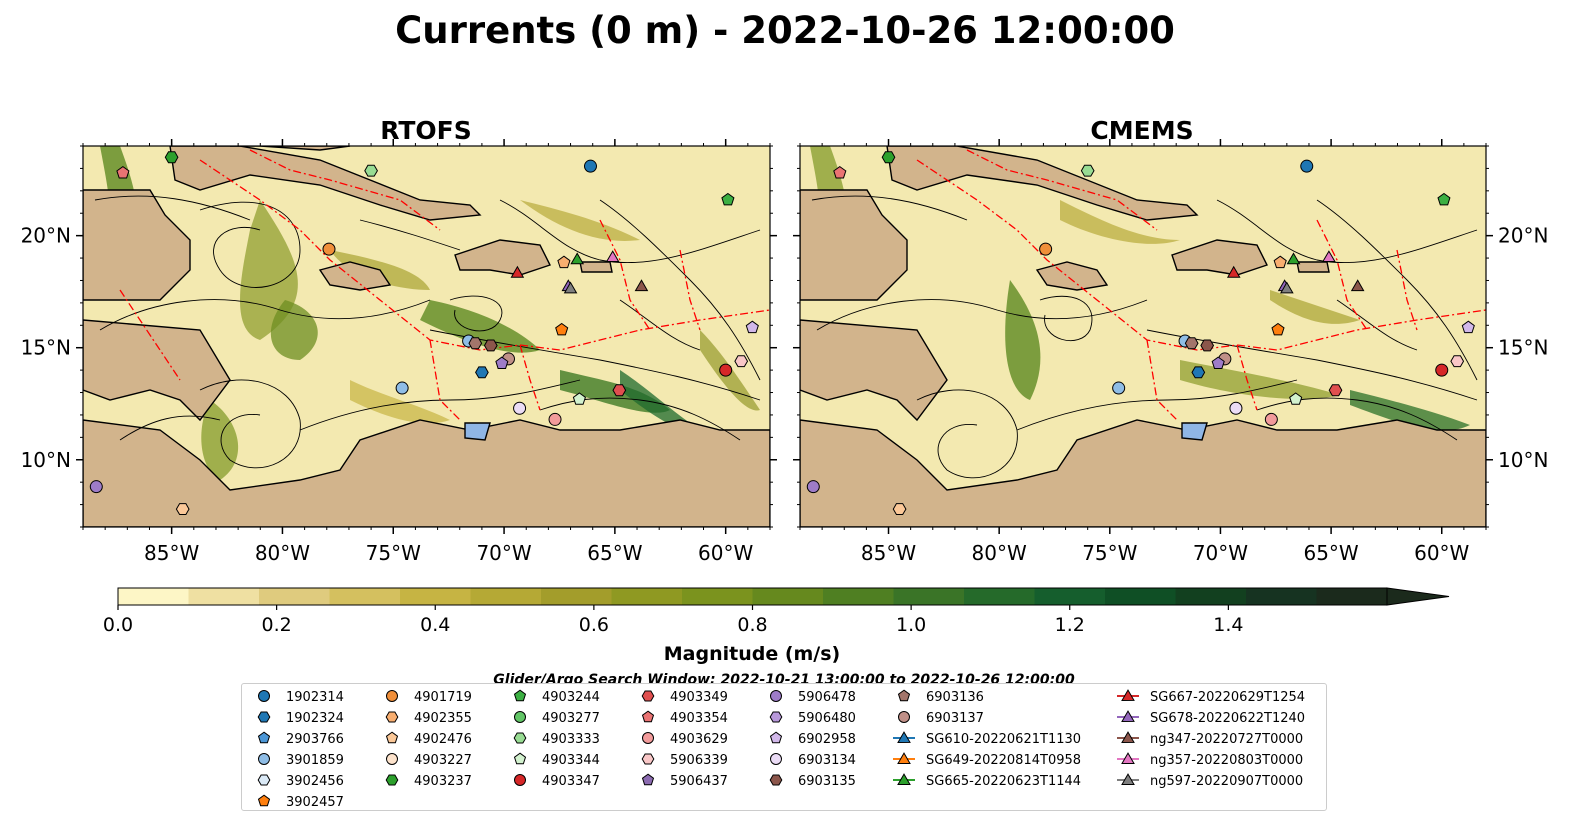  Describe the element at coordinates (1523, 460) in the screenshot. I see `lat-tick-label: 10°N` at that location.